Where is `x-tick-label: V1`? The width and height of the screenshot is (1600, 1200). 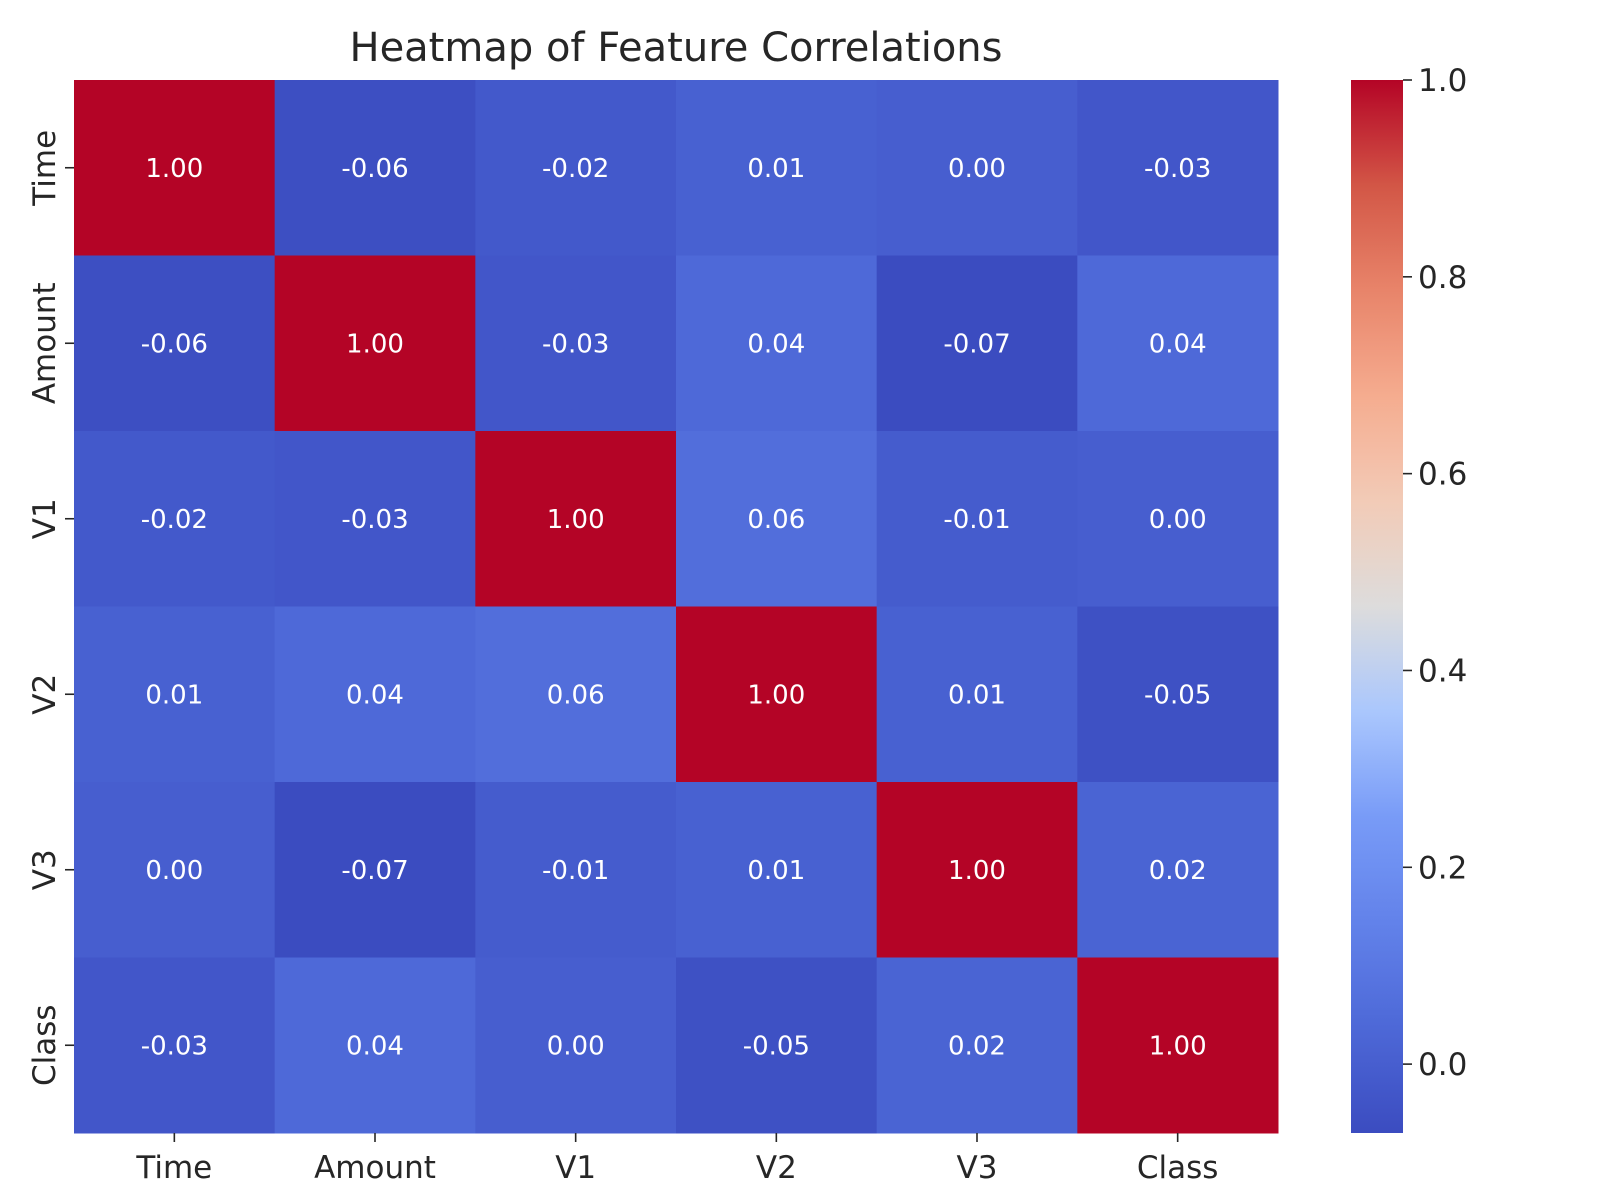
x-tick-label: V1 is located at coordinates (575, 1168).